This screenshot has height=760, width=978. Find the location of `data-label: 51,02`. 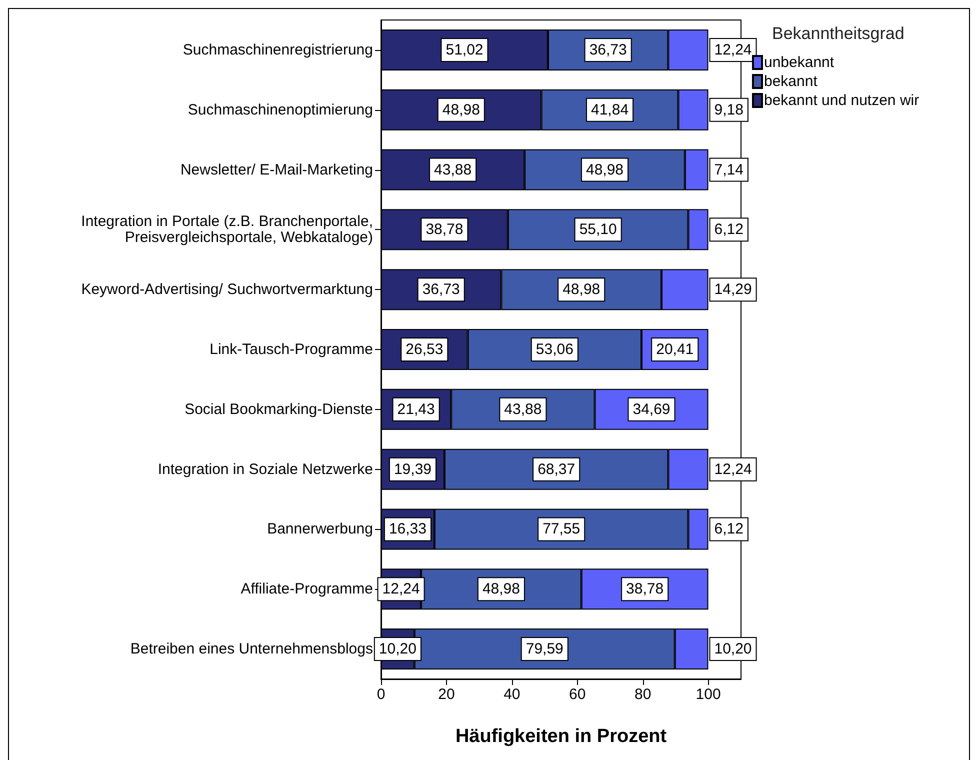

data-label: 51,02 is located at coordinates (465, 49).